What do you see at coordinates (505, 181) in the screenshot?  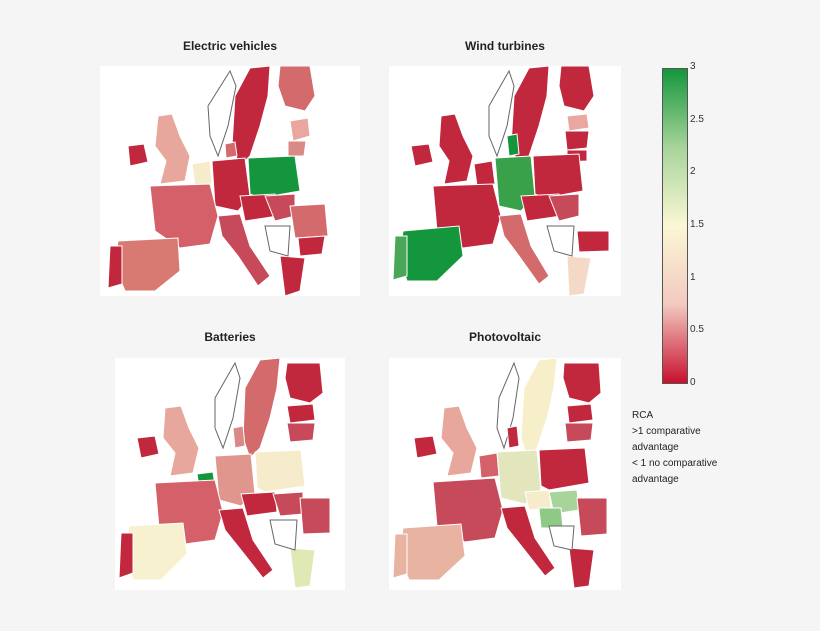 I see `map-wind-turbines` at bounding box center [505, 181].